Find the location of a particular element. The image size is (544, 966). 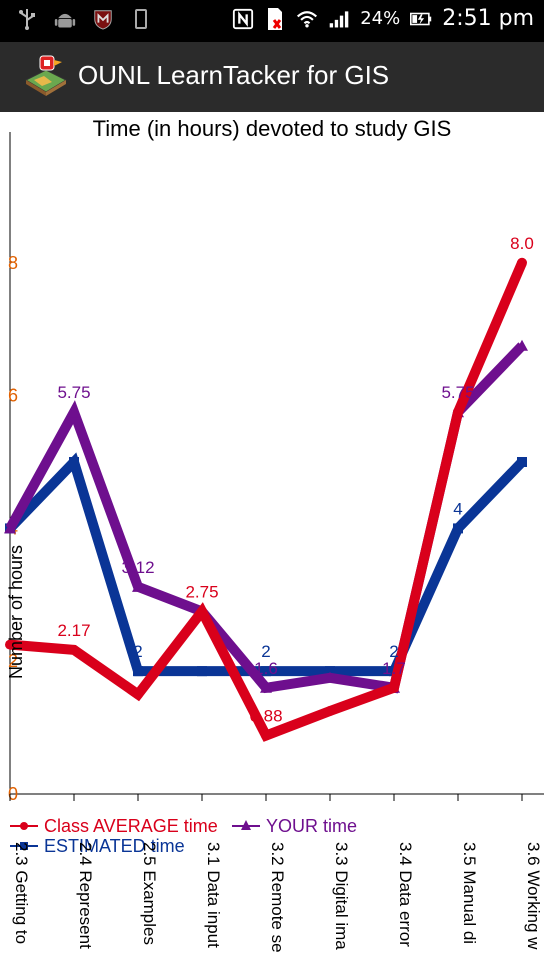

x-tick-label: 3.3 Digital ima is located at coordinates (341, 896).